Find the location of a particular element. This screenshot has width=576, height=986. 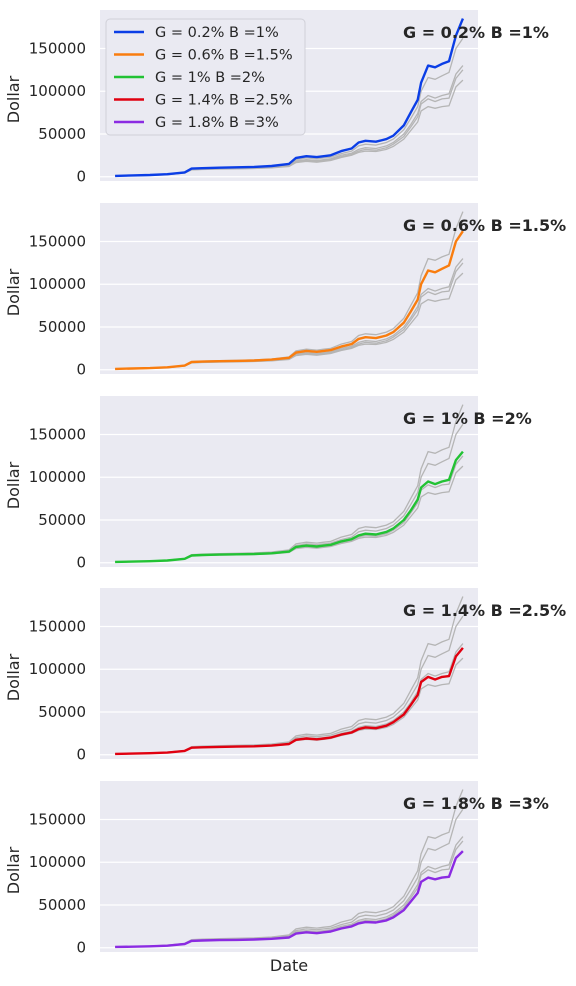

x-axis-label: Date is located at coordinates (289, 965).